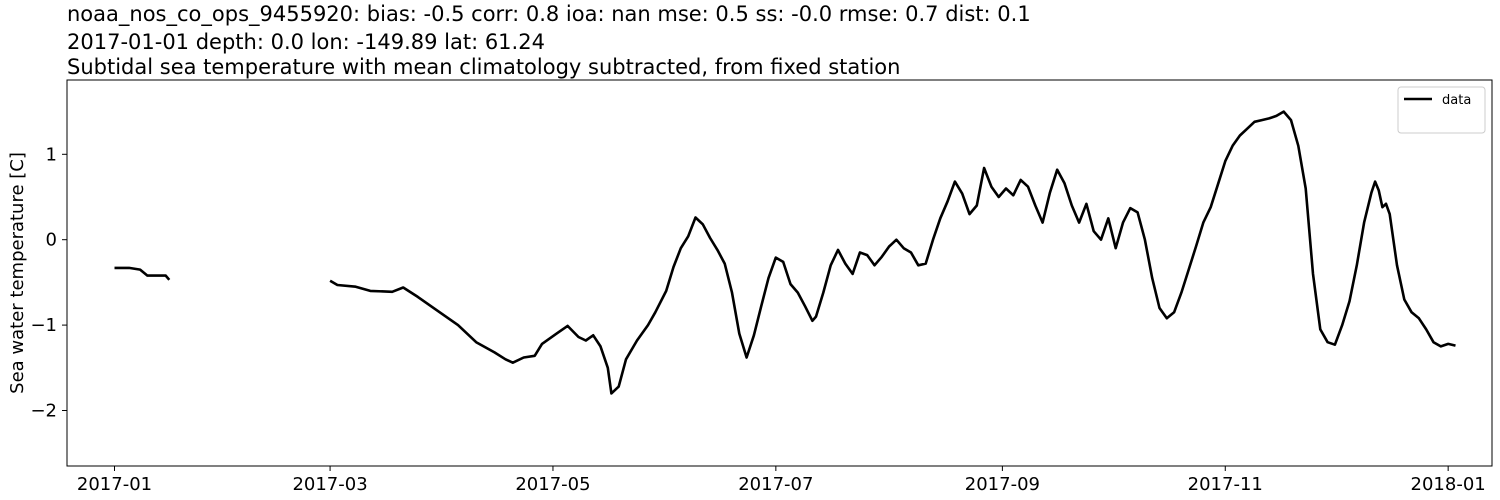 The width and height of the screenshot is (1500, 500). Describe the element at coordinates (775, 484) in the screenshot. I see `x-tick-label: 2017-07` at that location.